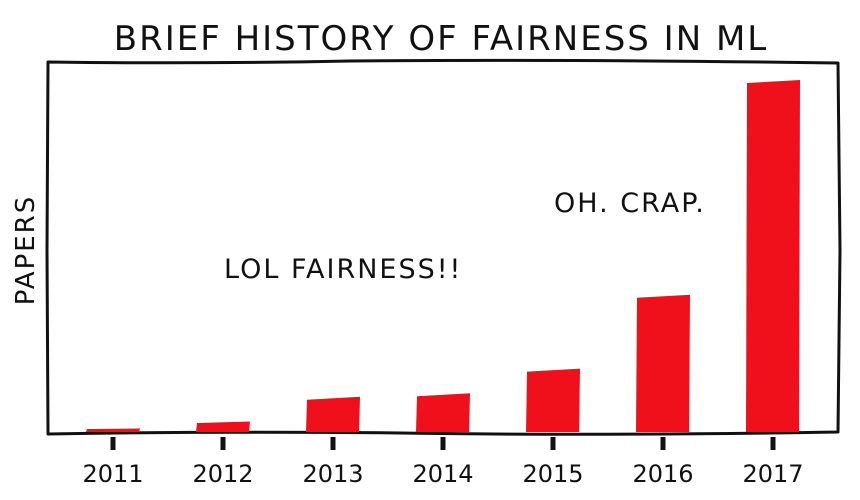 The image size is (860, 500). Describe the element at coordinates (663, 363) in the screenshot. I see `bar-2016` at that location.